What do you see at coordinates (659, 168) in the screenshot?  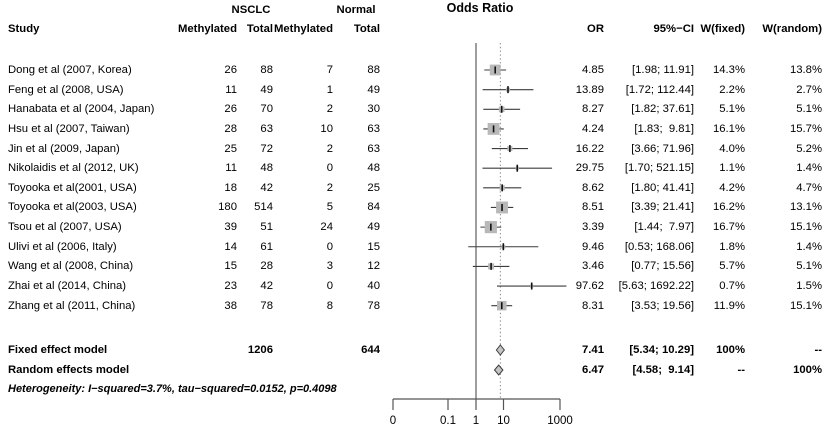 I see `ci-value: [1.70; 521.15]` at bounding box center [659, 168].